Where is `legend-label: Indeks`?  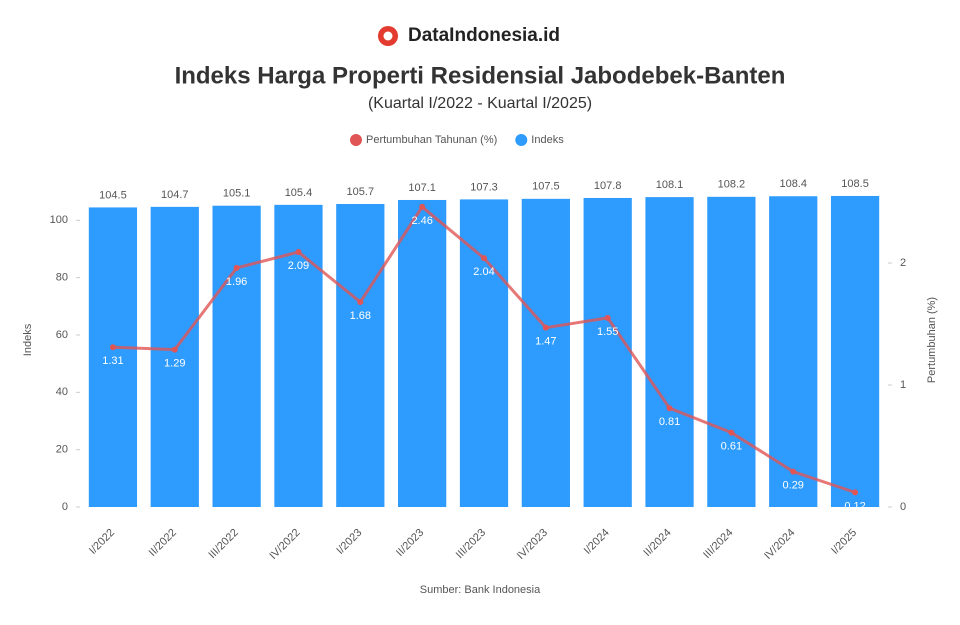 legend-label: Indeks is located at coordinates (547, 140).